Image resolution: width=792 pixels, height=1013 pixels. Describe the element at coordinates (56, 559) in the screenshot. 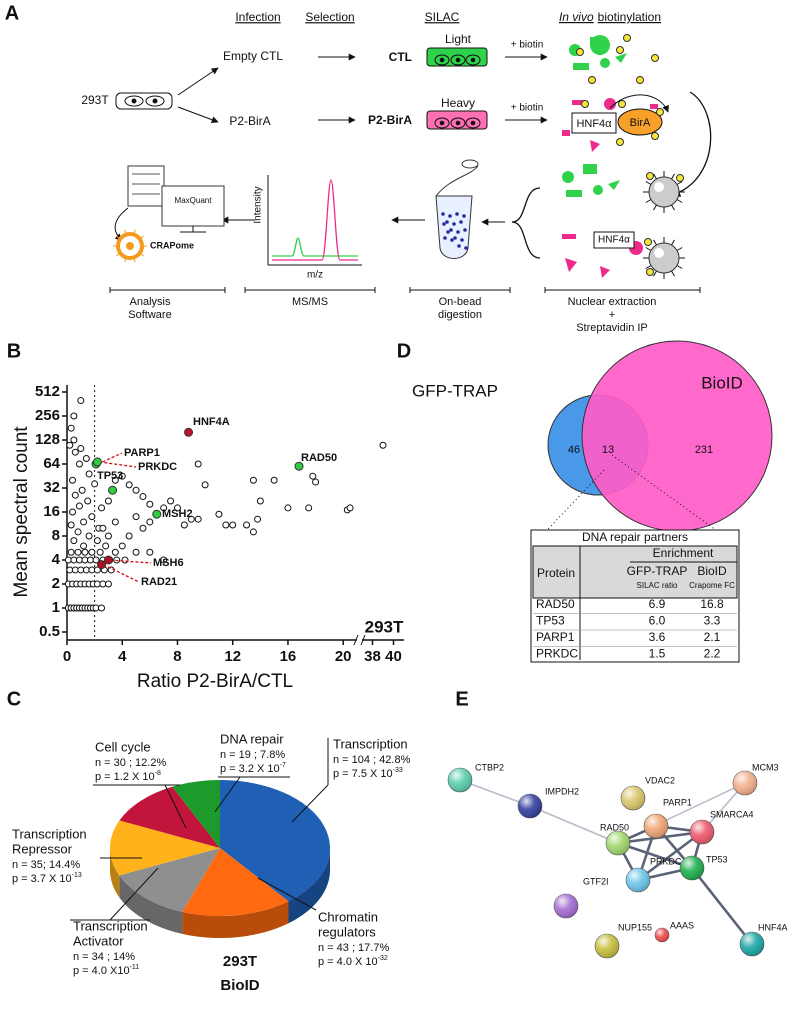

I see `y-tick-label: 4` at that location.